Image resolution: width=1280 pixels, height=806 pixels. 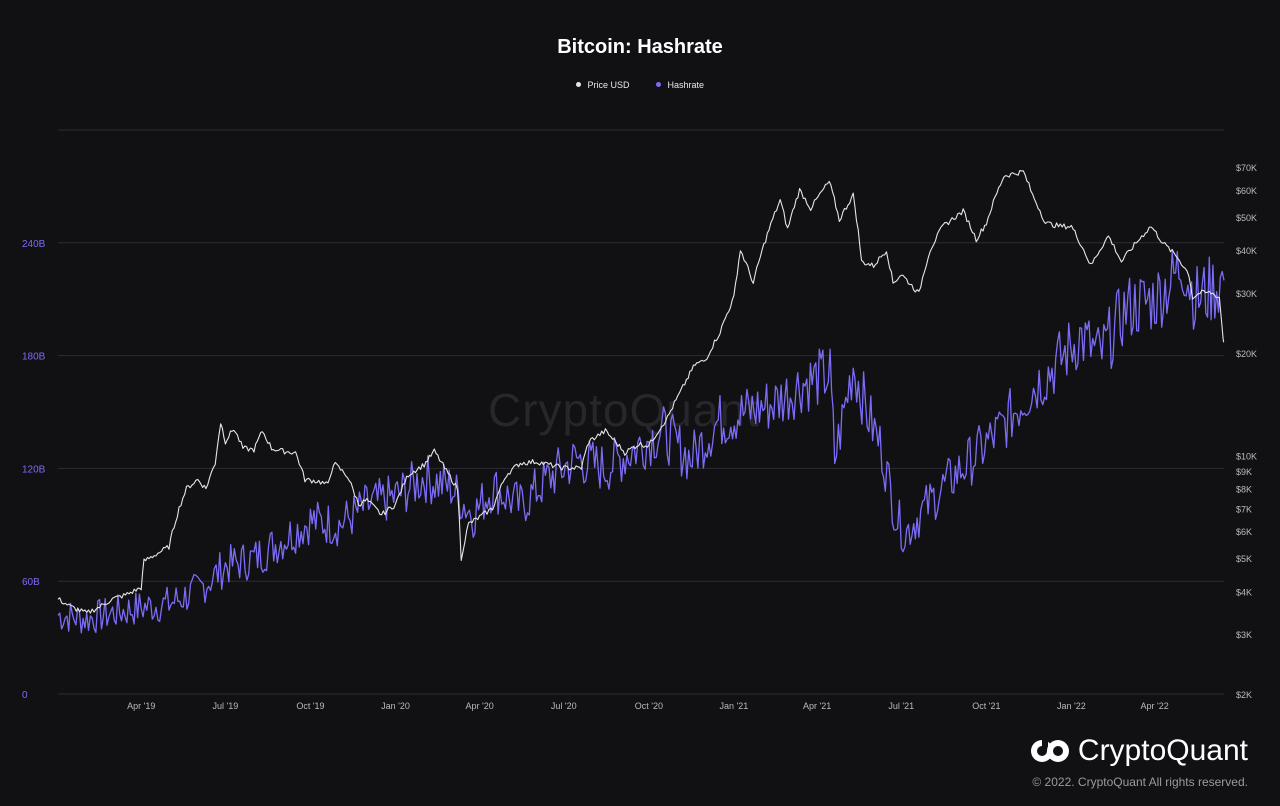 I want to click on y-right-tick-label: $40K, so click(x=1246, y=251).